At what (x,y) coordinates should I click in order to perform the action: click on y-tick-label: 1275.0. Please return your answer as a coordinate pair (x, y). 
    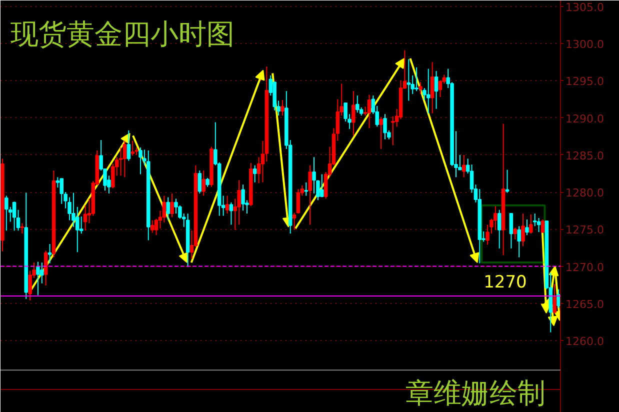
    Looking at the image, I should click on (585, 230).